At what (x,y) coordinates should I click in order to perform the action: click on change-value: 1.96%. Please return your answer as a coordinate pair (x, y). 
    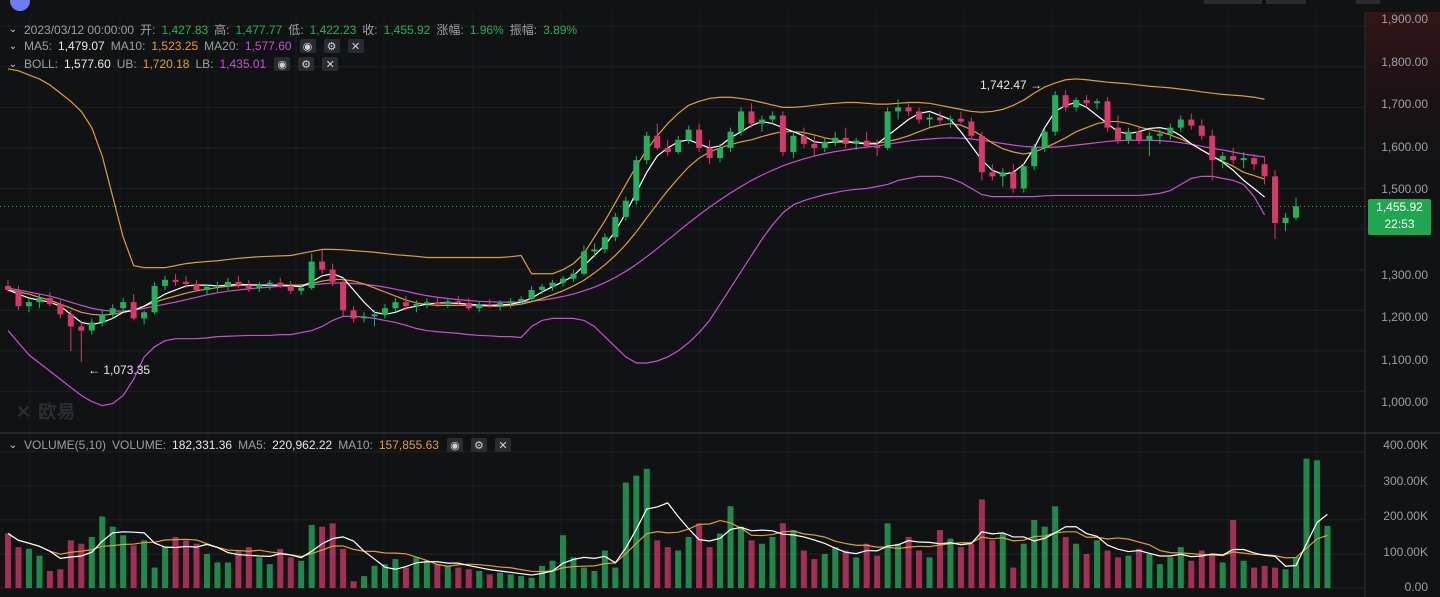
    Looking at the image, I should click on (486, 29).